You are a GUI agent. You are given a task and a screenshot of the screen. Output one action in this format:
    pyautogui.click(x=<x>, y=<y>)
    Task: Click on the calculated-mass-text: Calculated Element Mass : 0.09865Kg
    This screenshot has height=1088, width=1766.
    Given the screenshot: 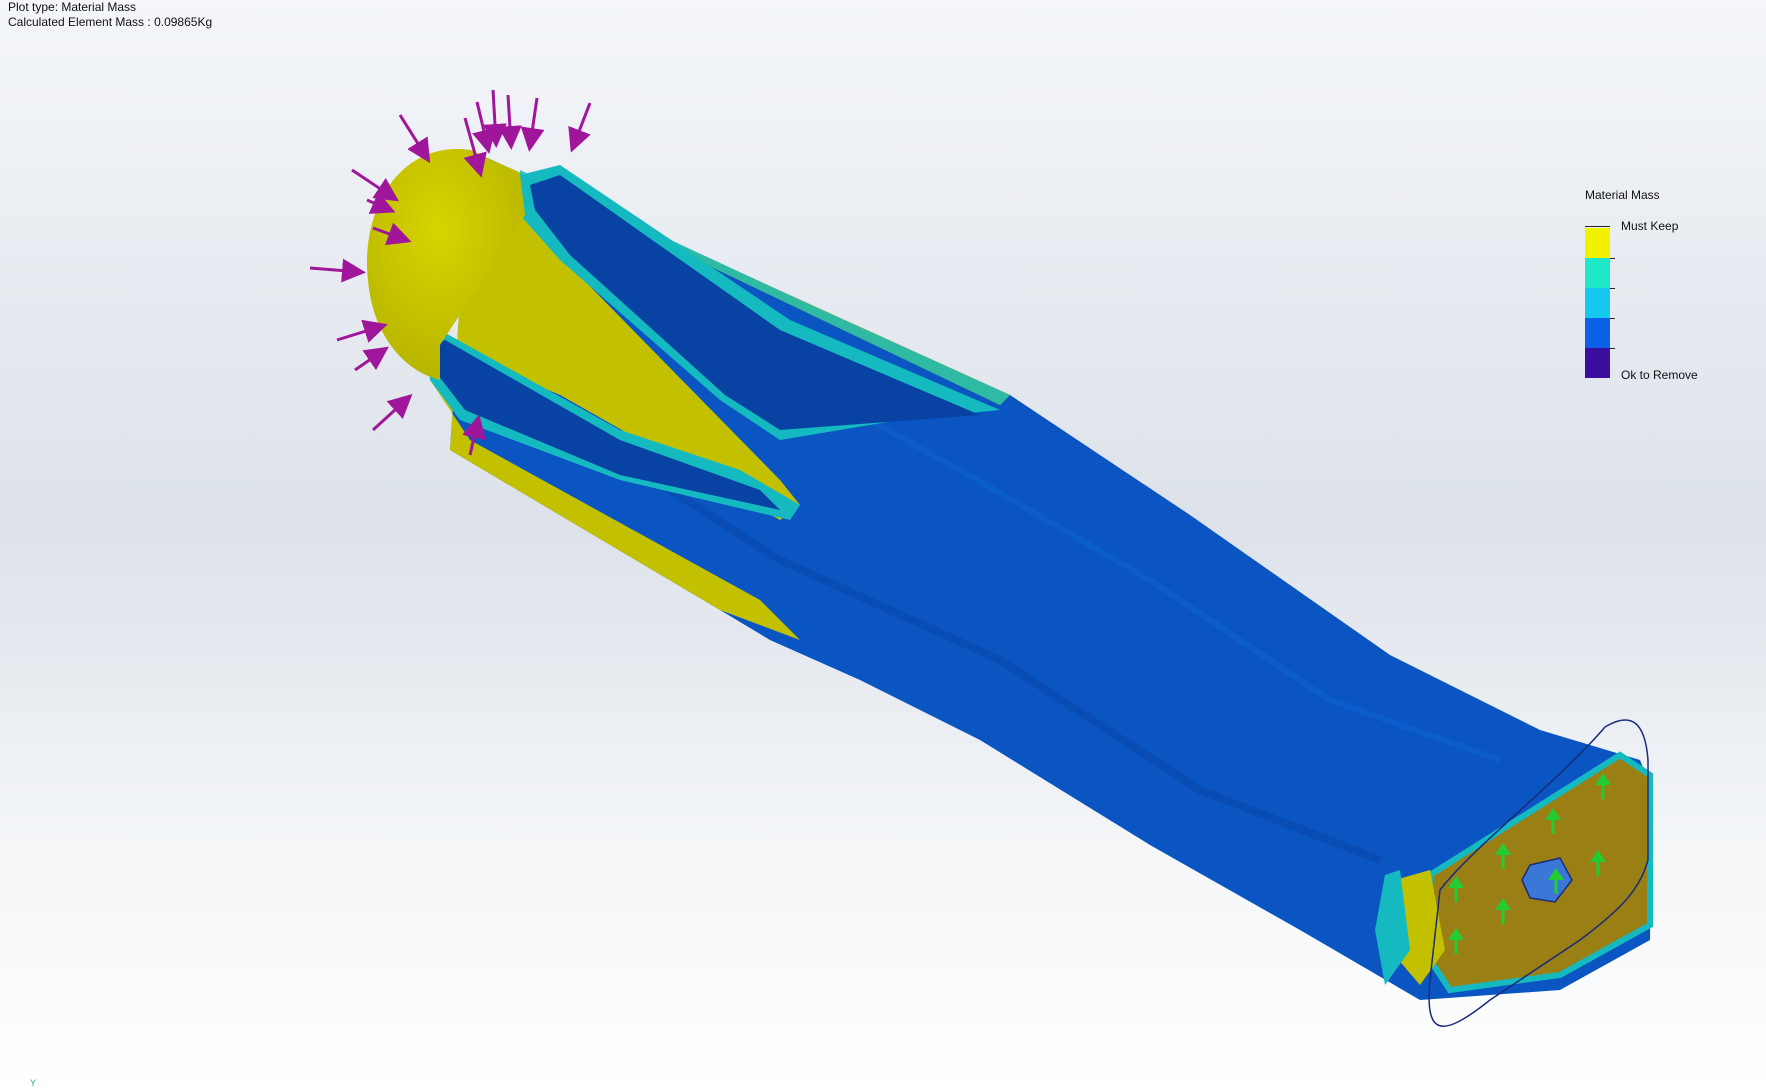 What is the action you would take?
    pyautogui.click(x=110, y=22)
    